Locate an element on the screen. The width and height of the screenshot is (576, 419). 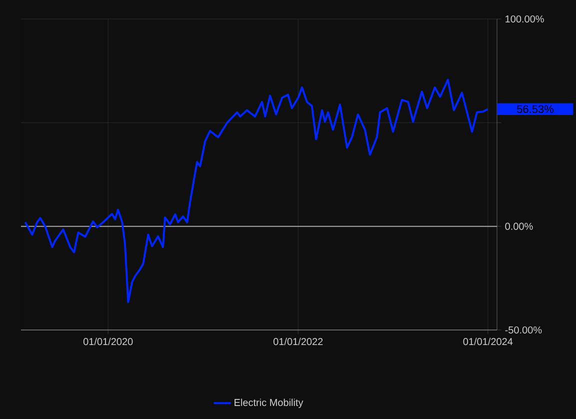
legend-label: Electric Mobility is located at coordinates (269, 403).